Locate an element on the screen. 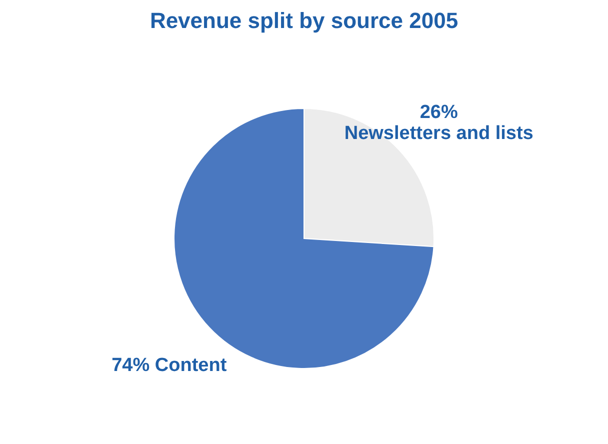  slice-label: Newsletters and lists is located at coordinates (439, 133).